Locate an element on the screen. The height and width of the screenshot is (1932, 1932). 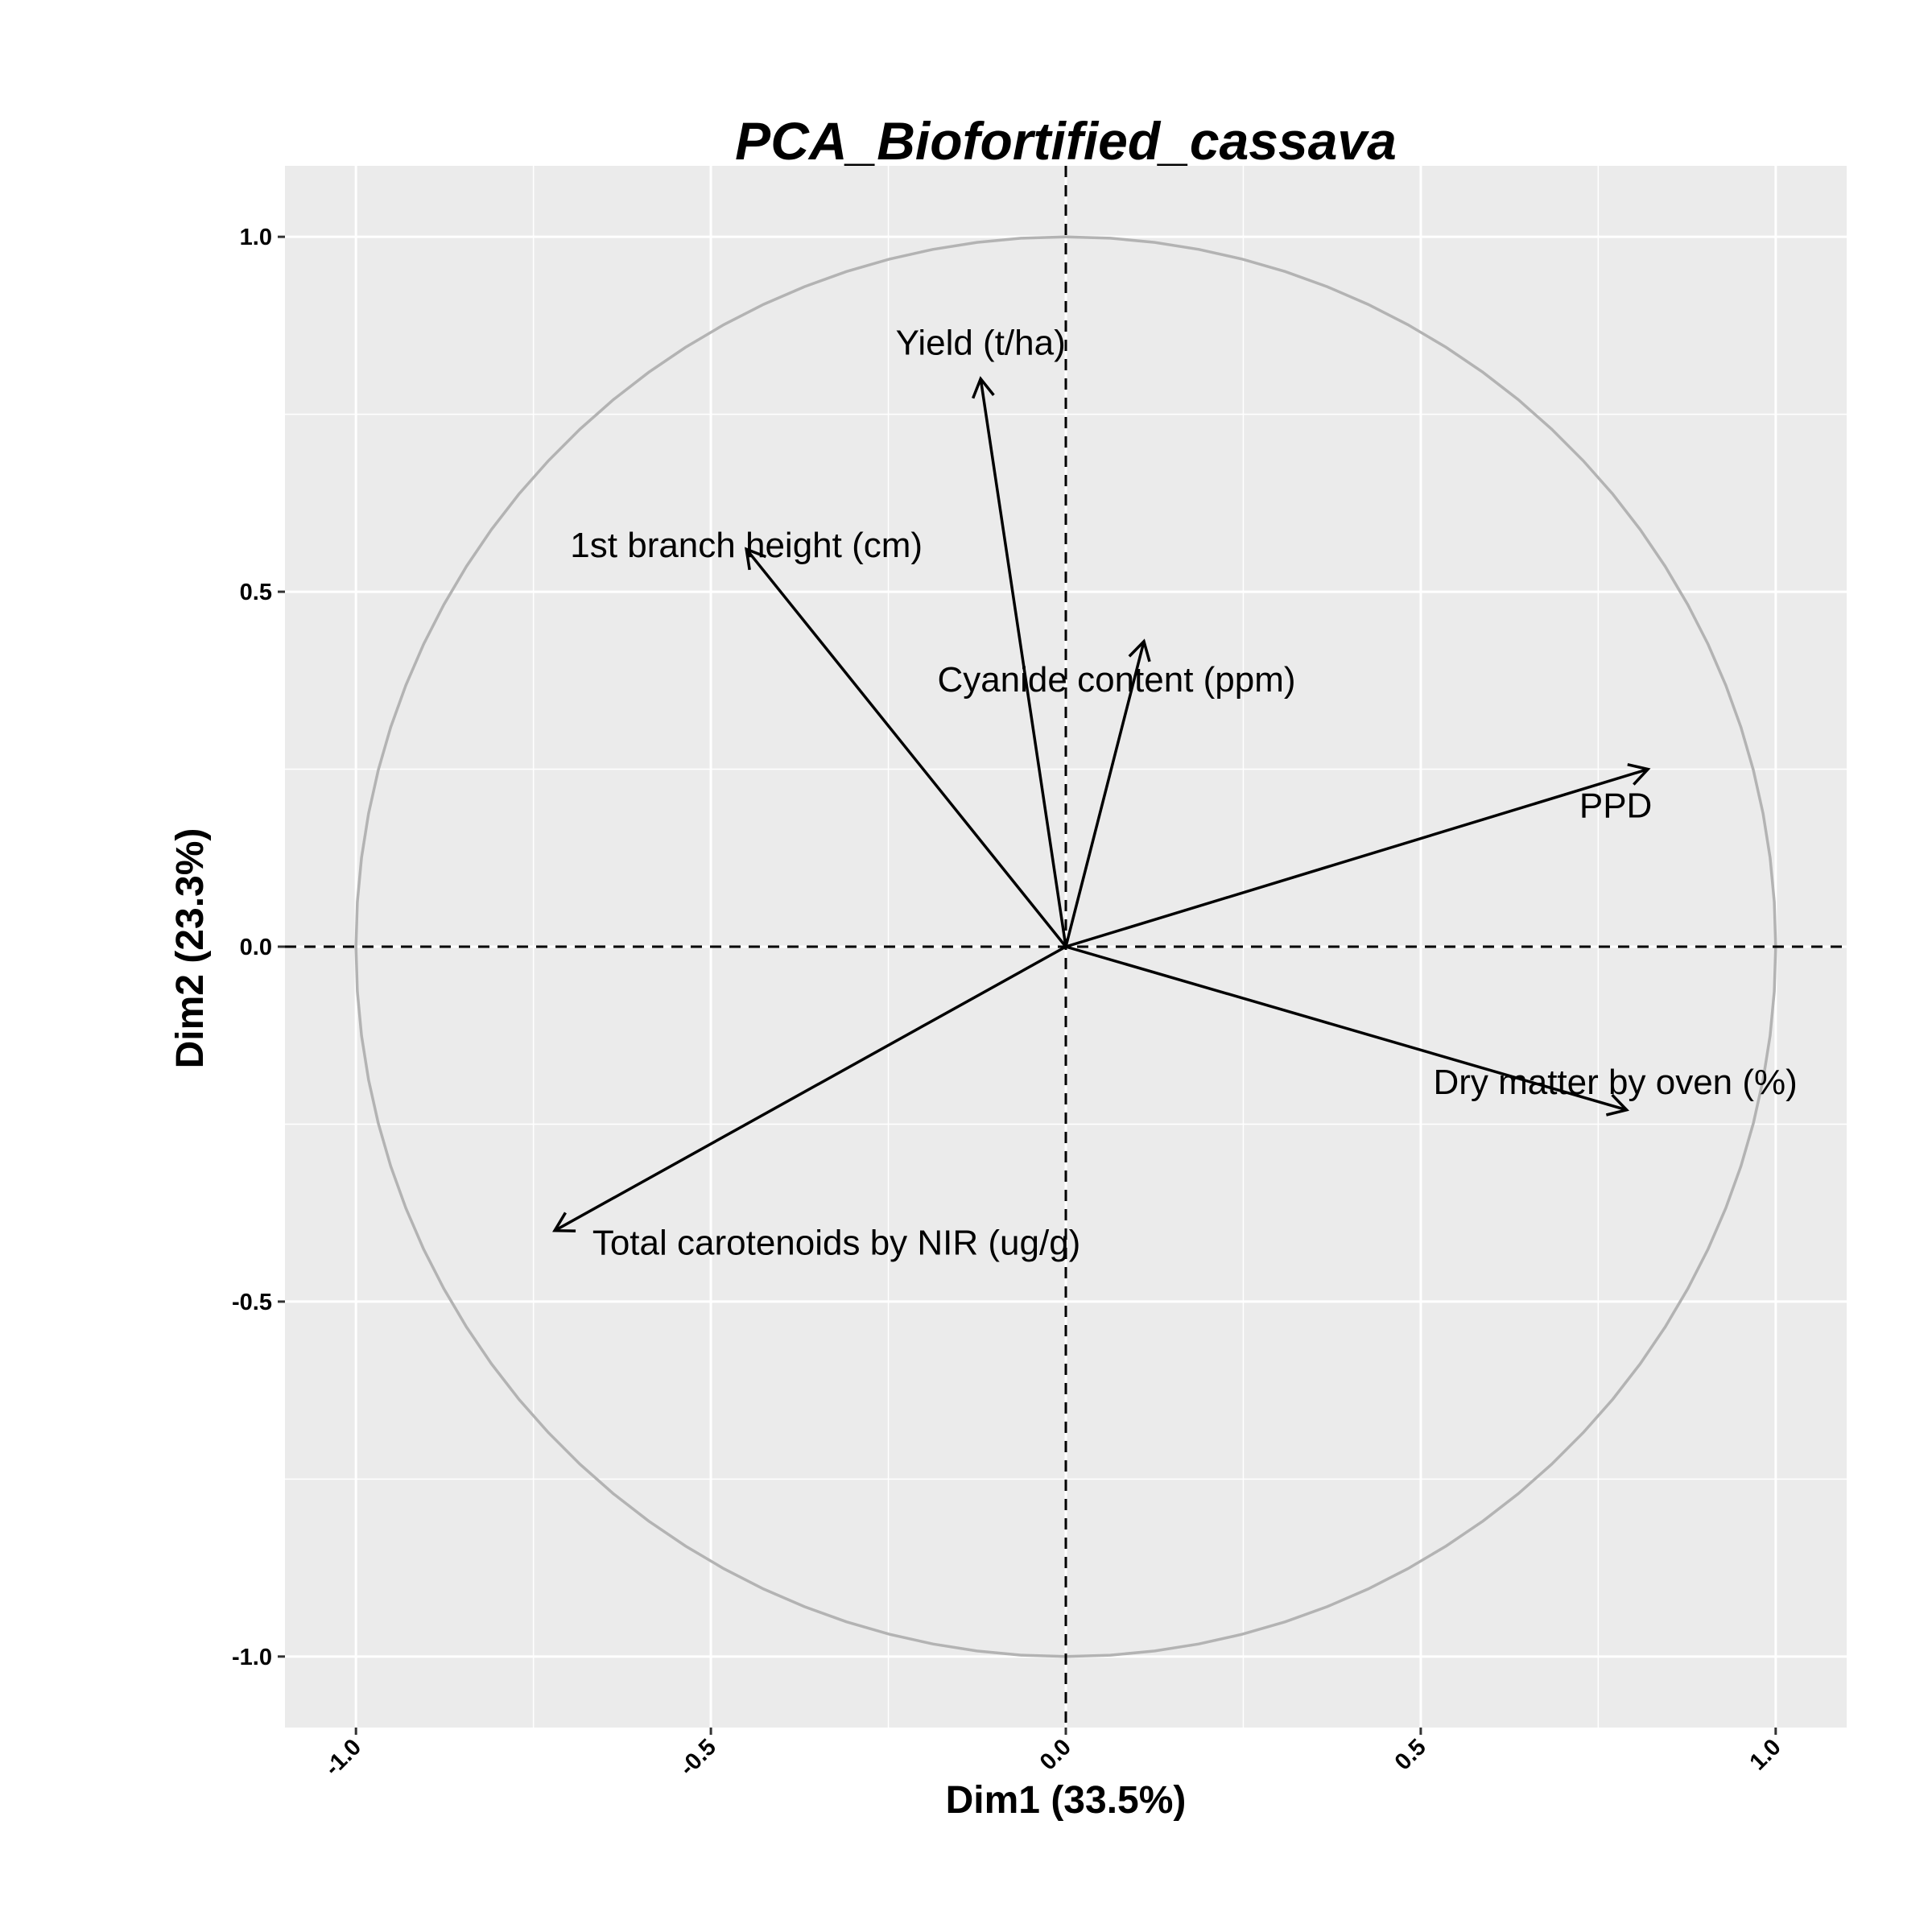
variable-dry-matter-by-oven-arrowhead is located at coordinates (1617, 1105).